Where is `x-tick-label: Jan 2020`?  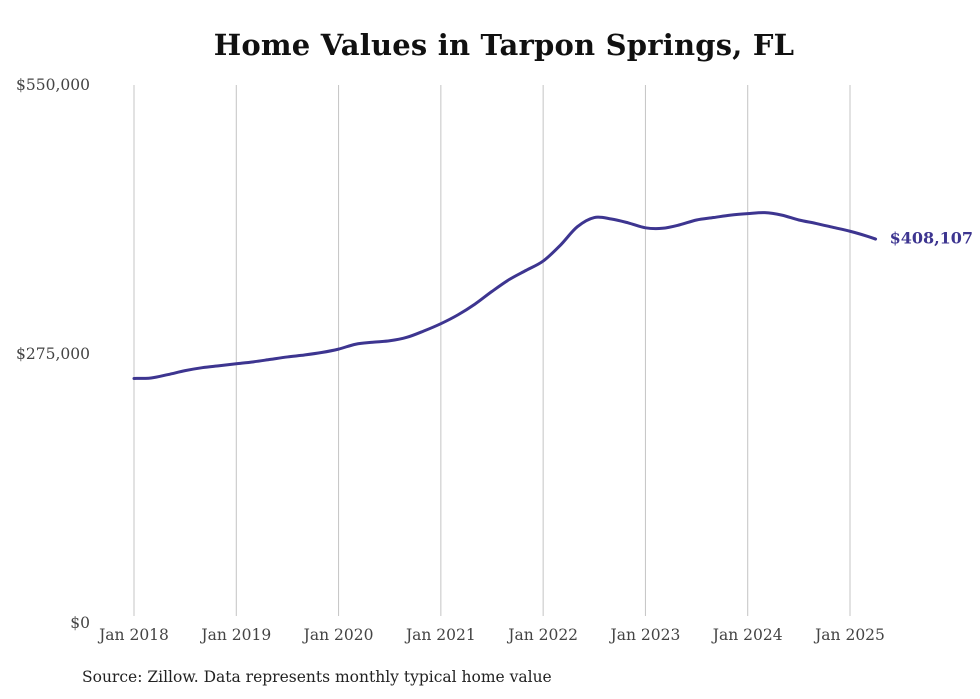 x-tick-label: Jan 2020 is located at coordinates (338, 635).